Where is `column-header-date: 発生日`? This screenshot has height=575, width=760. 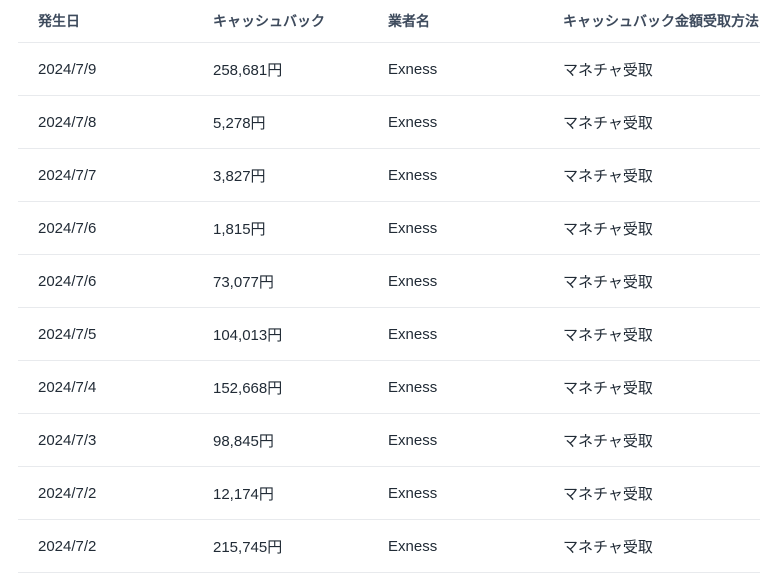
column-header-date: 発生日 is located at coordinates (105, 21).